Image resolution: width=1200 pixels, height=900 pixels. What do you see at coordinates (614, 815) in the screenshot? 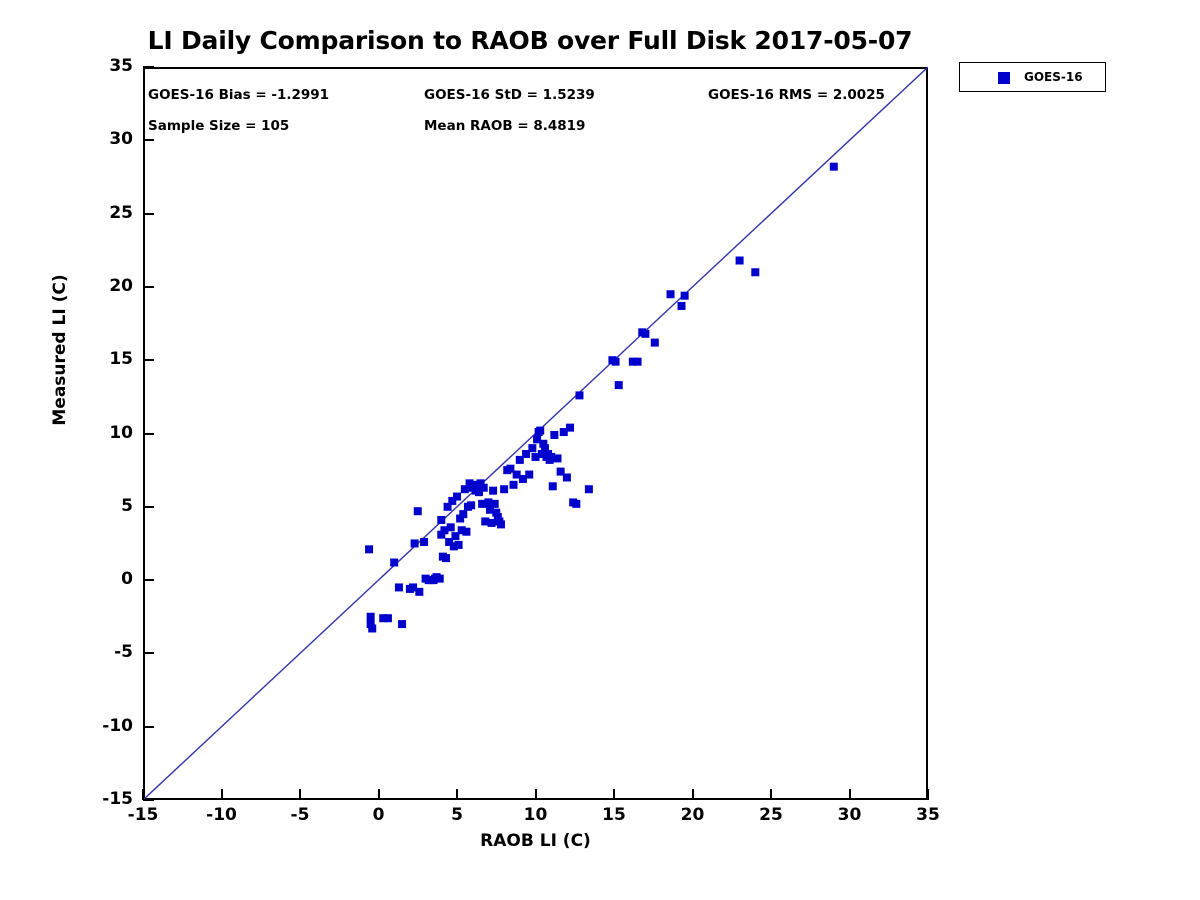
I see `x-tick-label: 15` at bounding box center [614, 815].